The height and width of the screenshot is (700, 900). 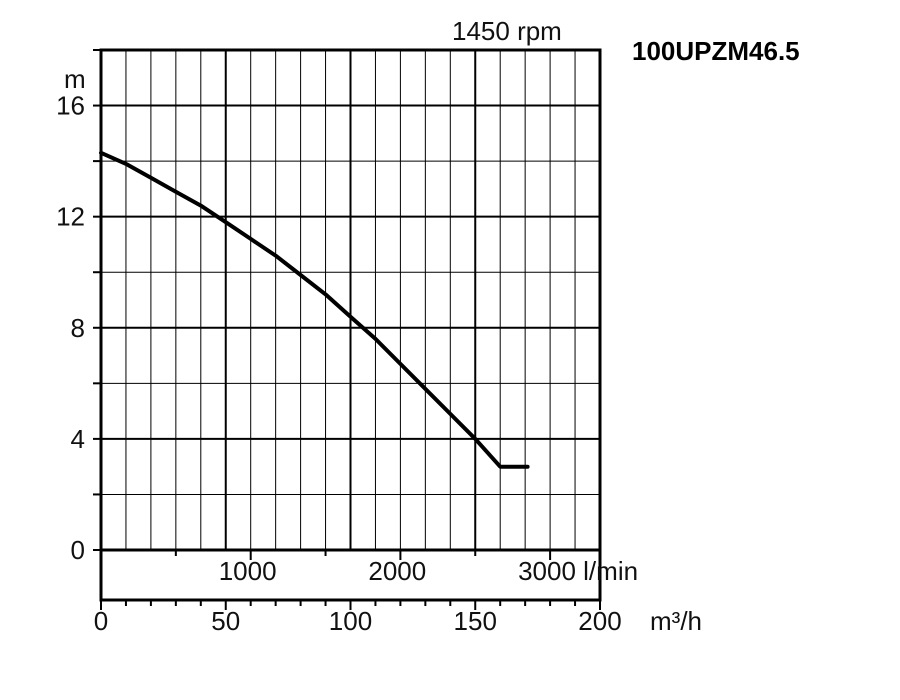 I want to click on x-tick-label: 150, so click(x=475, y=621).